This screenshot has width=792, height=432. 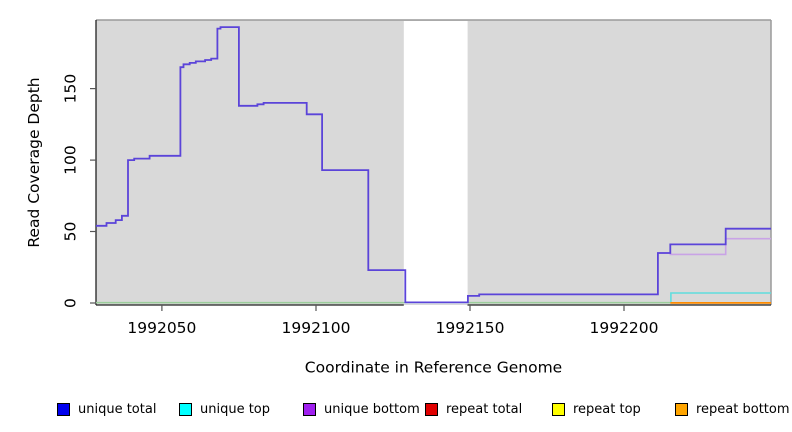 I want to click on y-tick-label: 150, so click(x=71, y=89).